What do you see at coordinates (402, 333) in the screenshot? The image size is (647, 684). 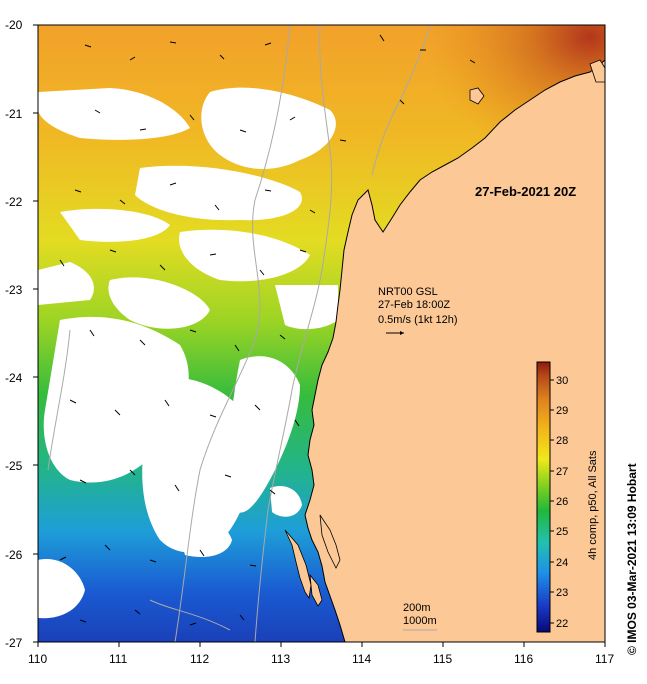 I see `scale-arrow-head` at bounding box center [402, 333].